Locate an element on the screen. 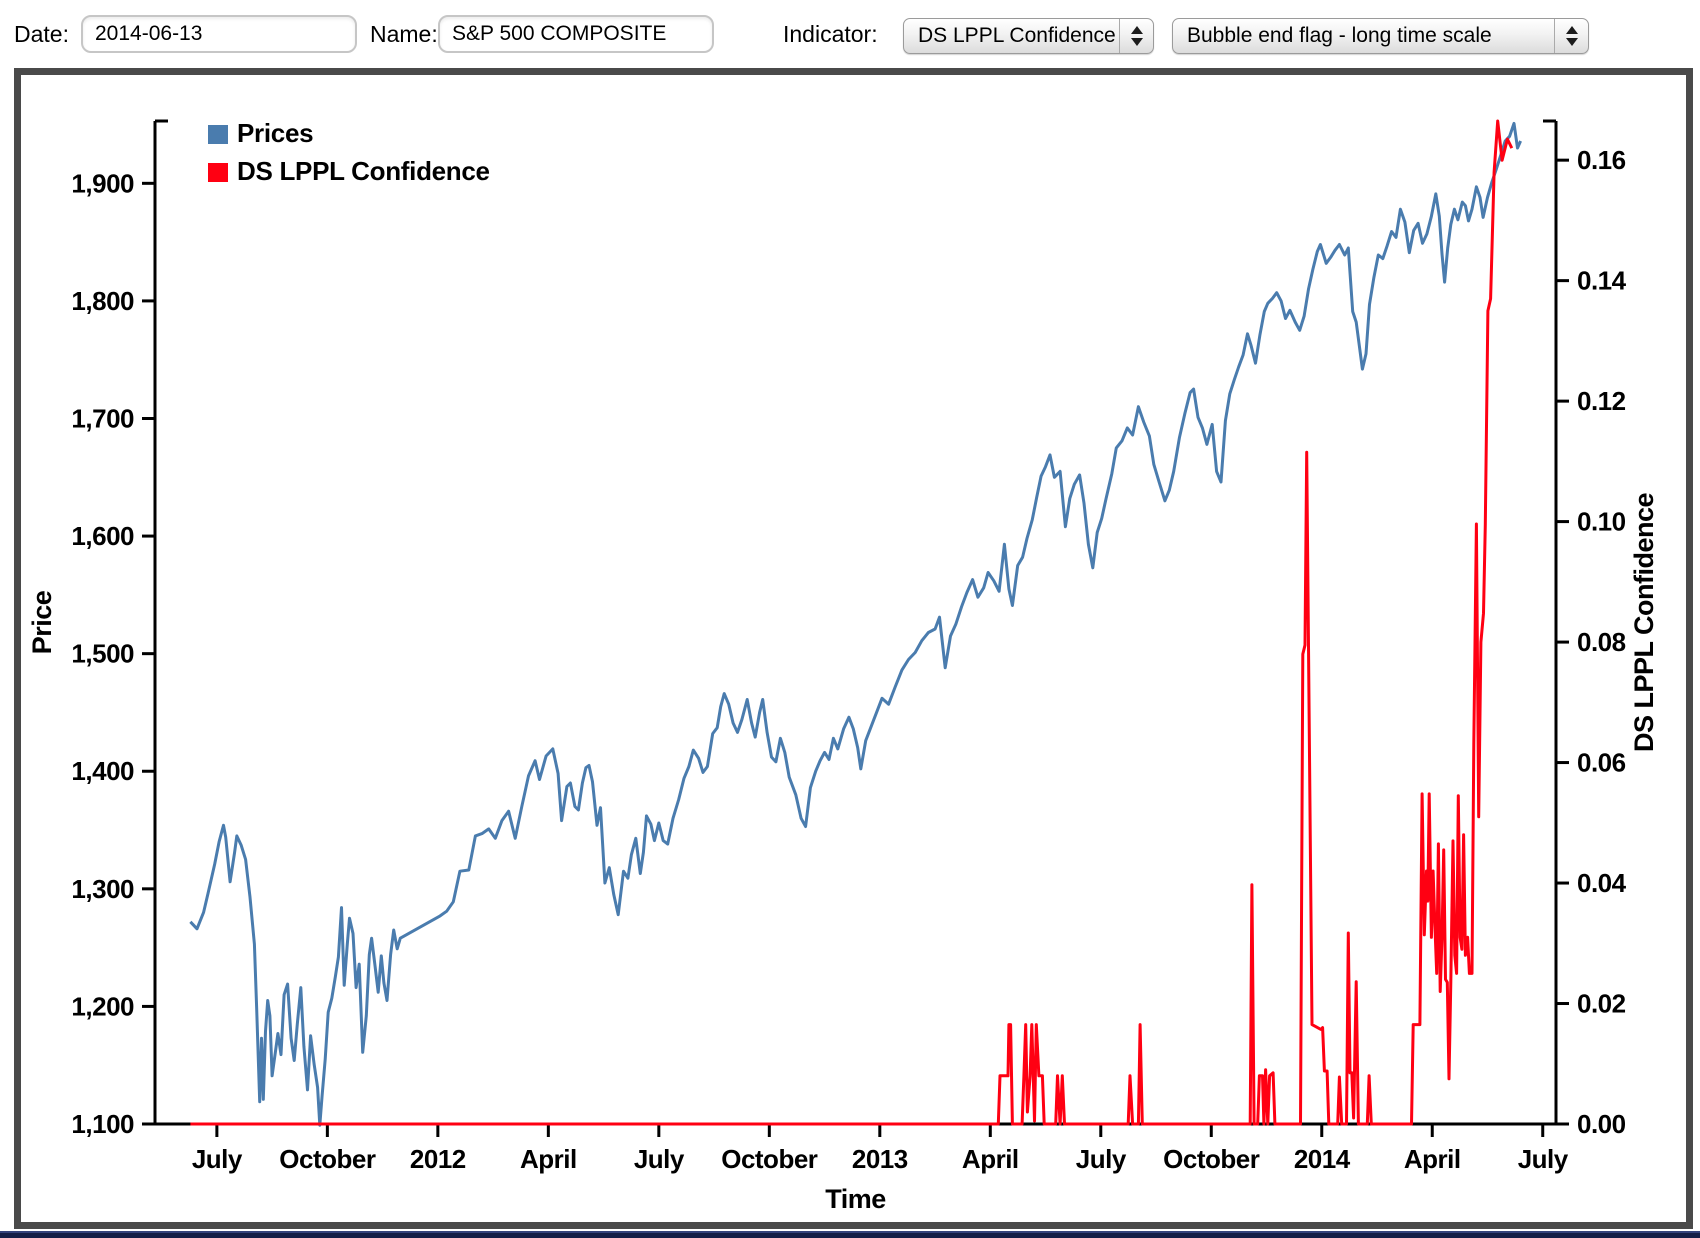 This screenshot has width=1700, height=1238. y-left-tick-label: 1,600 is located at coordinates (102, 536).